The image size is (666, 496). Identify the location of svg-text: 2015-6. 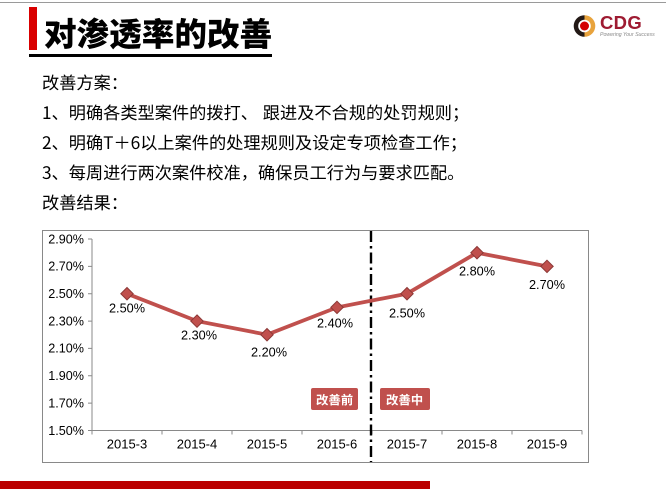
(337, 443).